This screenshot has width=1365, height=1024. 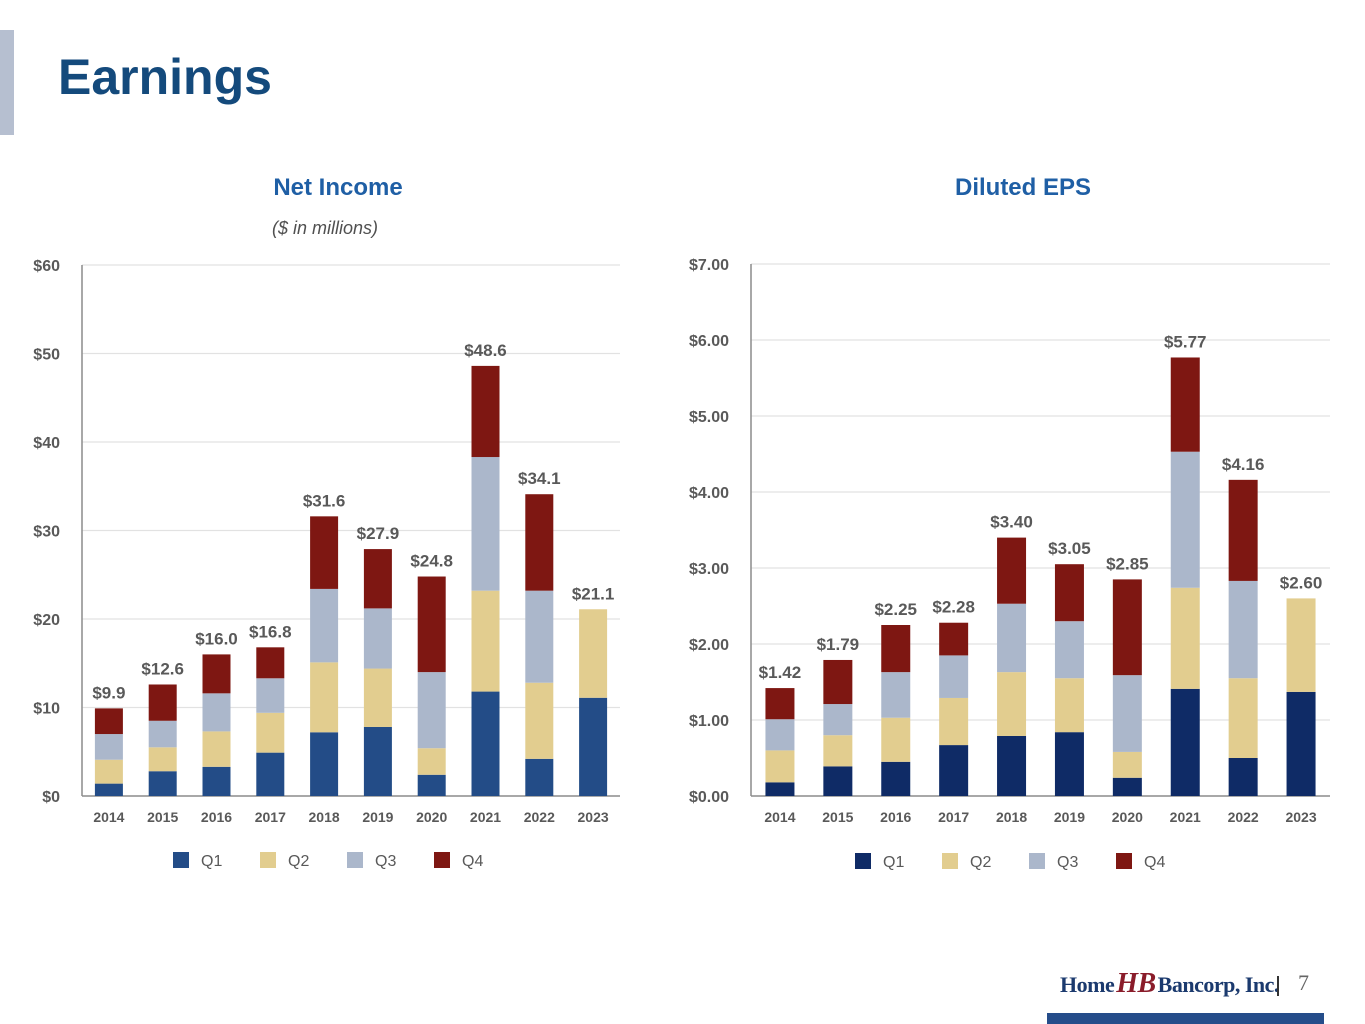 I want to click on eps-bar-q3-2015, so click(x=838, y=720).